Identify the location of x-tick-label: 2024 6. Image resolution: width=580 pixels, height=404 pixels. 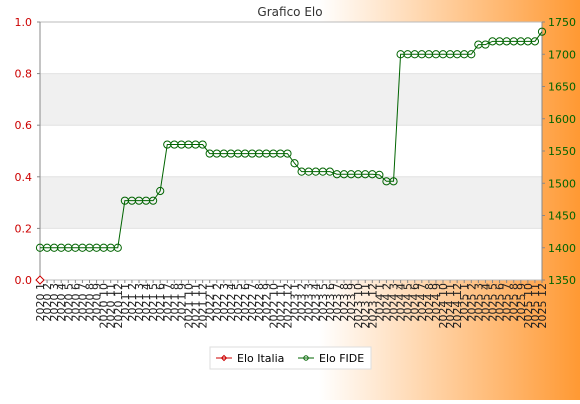
(415, 302).